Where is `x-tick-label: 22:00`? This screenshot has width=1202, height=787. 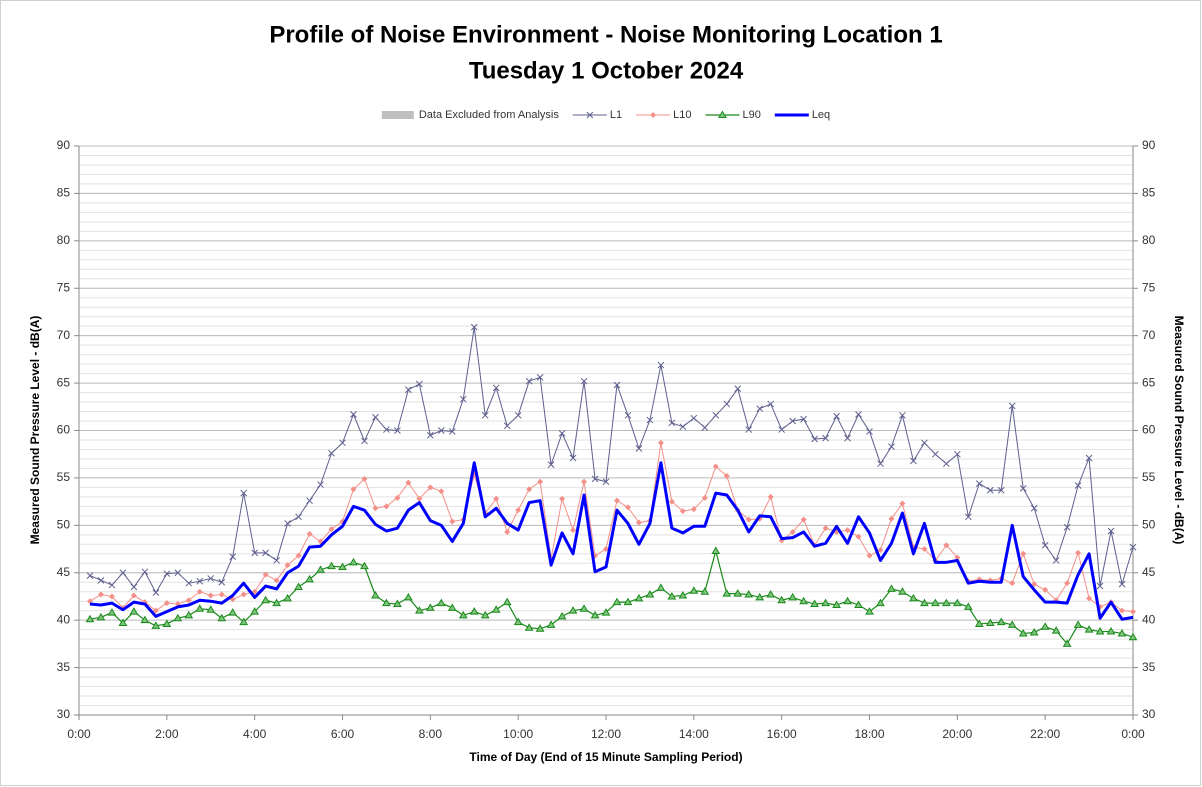
x-tick-label: 22:00 is located at coordinates (1045, 734).